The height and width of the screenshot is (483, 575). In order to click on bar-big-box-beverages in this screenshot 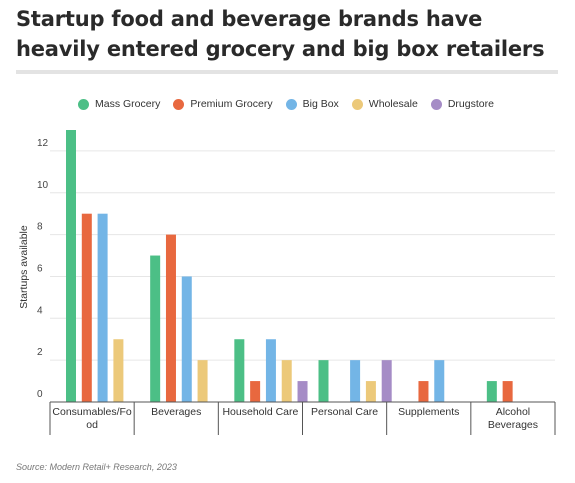, I will do `click(186, 339)`.